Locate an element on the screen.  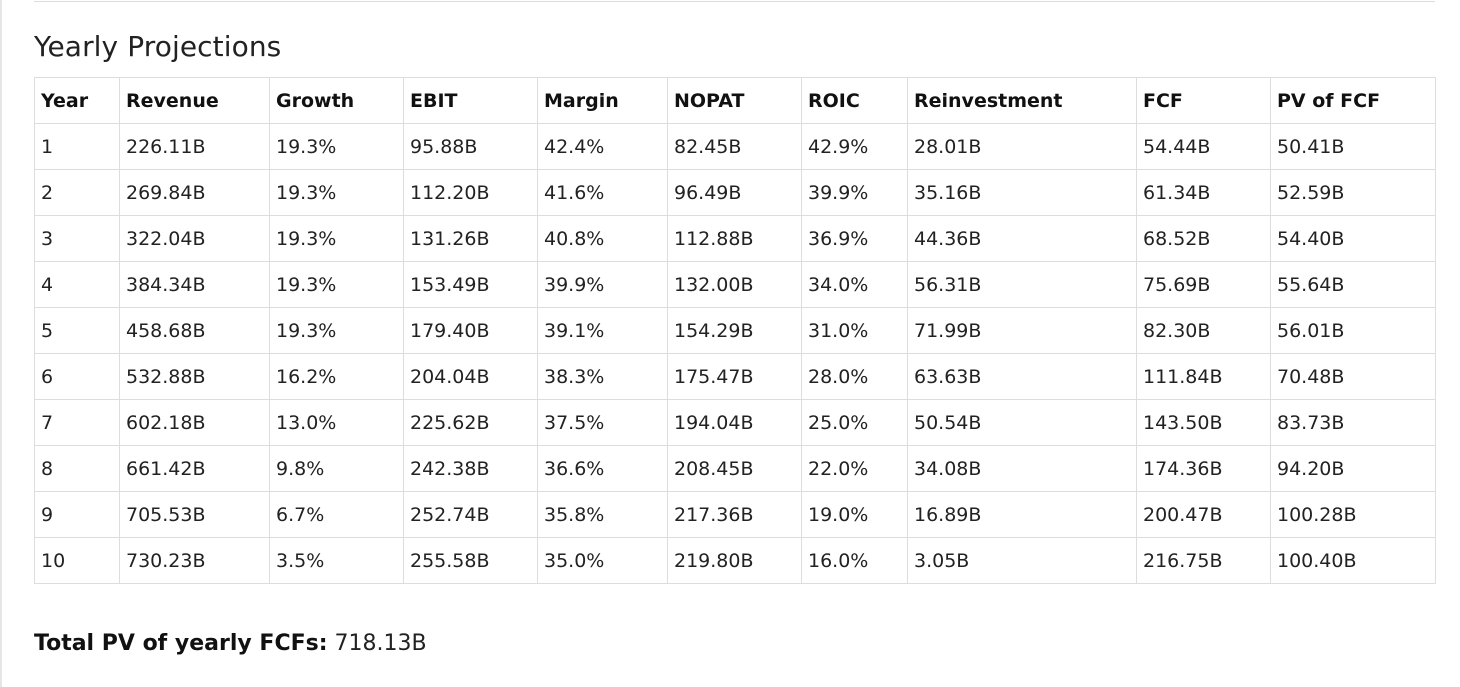
table-cell: 35.8% is located at coordinates (602, 514).